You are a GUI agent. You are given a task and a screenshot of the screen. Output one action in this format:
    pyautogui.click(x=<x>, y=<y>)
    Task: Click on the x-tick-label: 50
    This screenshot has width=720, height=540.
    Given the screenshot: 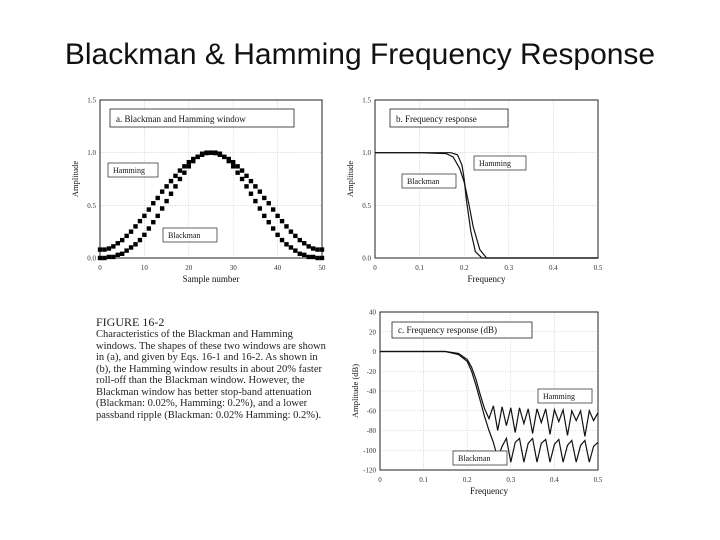 What is the action you would take?
    pyautogui.click(x=323, y=268)
    